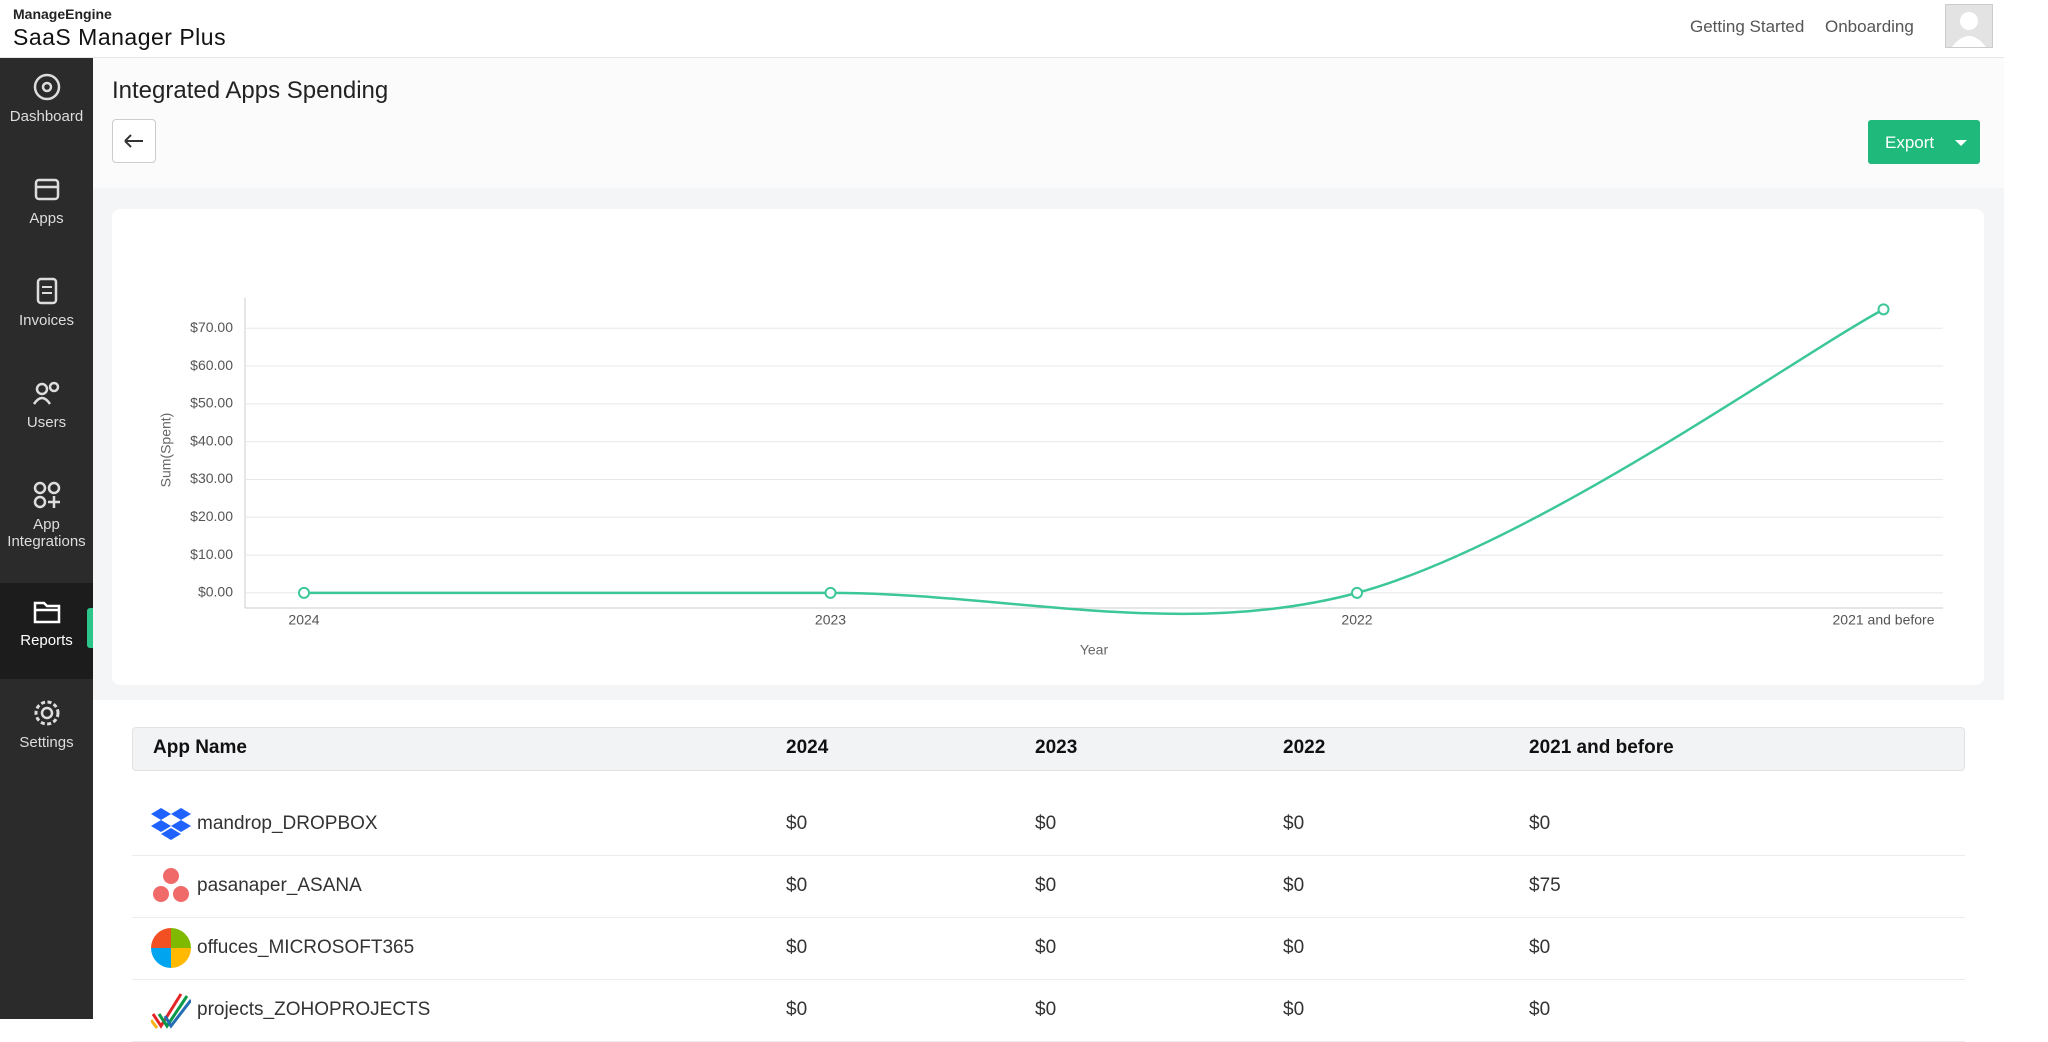 This screenshot has height=1042, width=2048. What do you see at coordinates (287, 823) in the screenshot?
I see `app-name: mandrop_DROPBOX` at bounding box center [287, 823].